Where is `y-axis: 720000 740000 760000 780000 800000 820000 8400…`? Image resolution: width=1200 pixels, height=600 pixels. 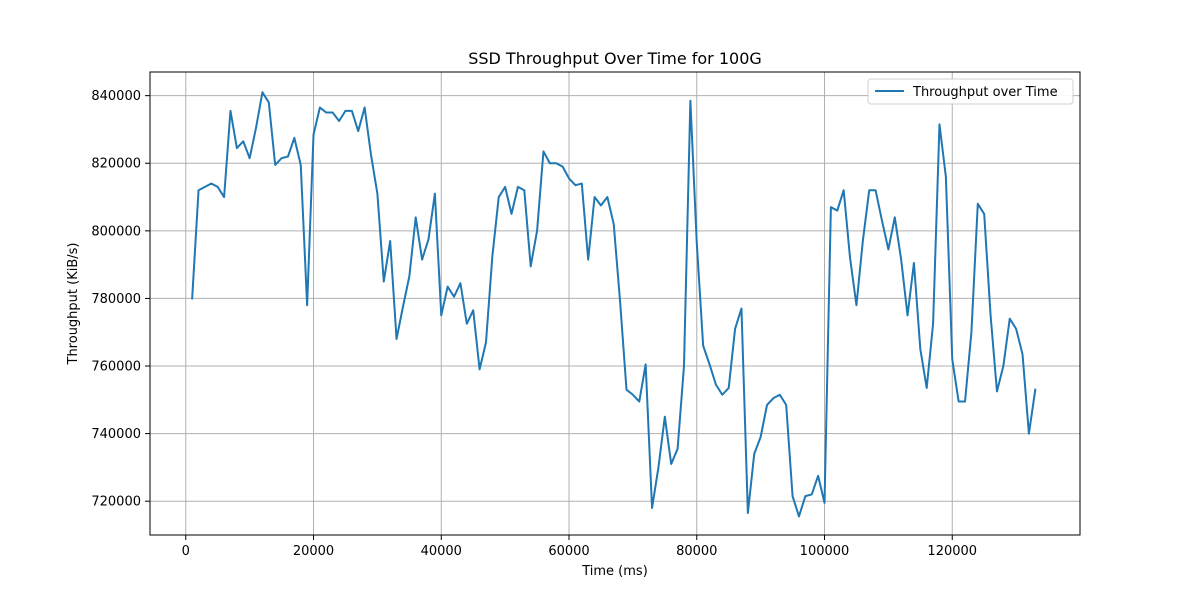 y-axis: 720000 740000 760000 780000 800000 820000 8400… is located at coordinates (120, 299).